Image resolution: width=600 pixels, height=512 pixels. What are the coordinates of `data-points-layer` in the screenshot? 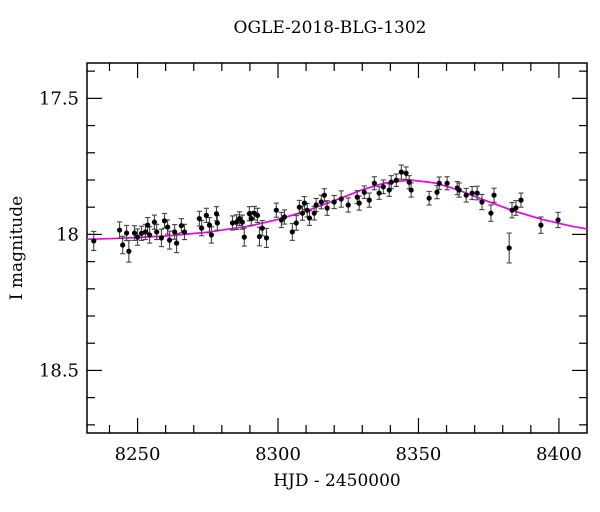 It's located at (326, 211).